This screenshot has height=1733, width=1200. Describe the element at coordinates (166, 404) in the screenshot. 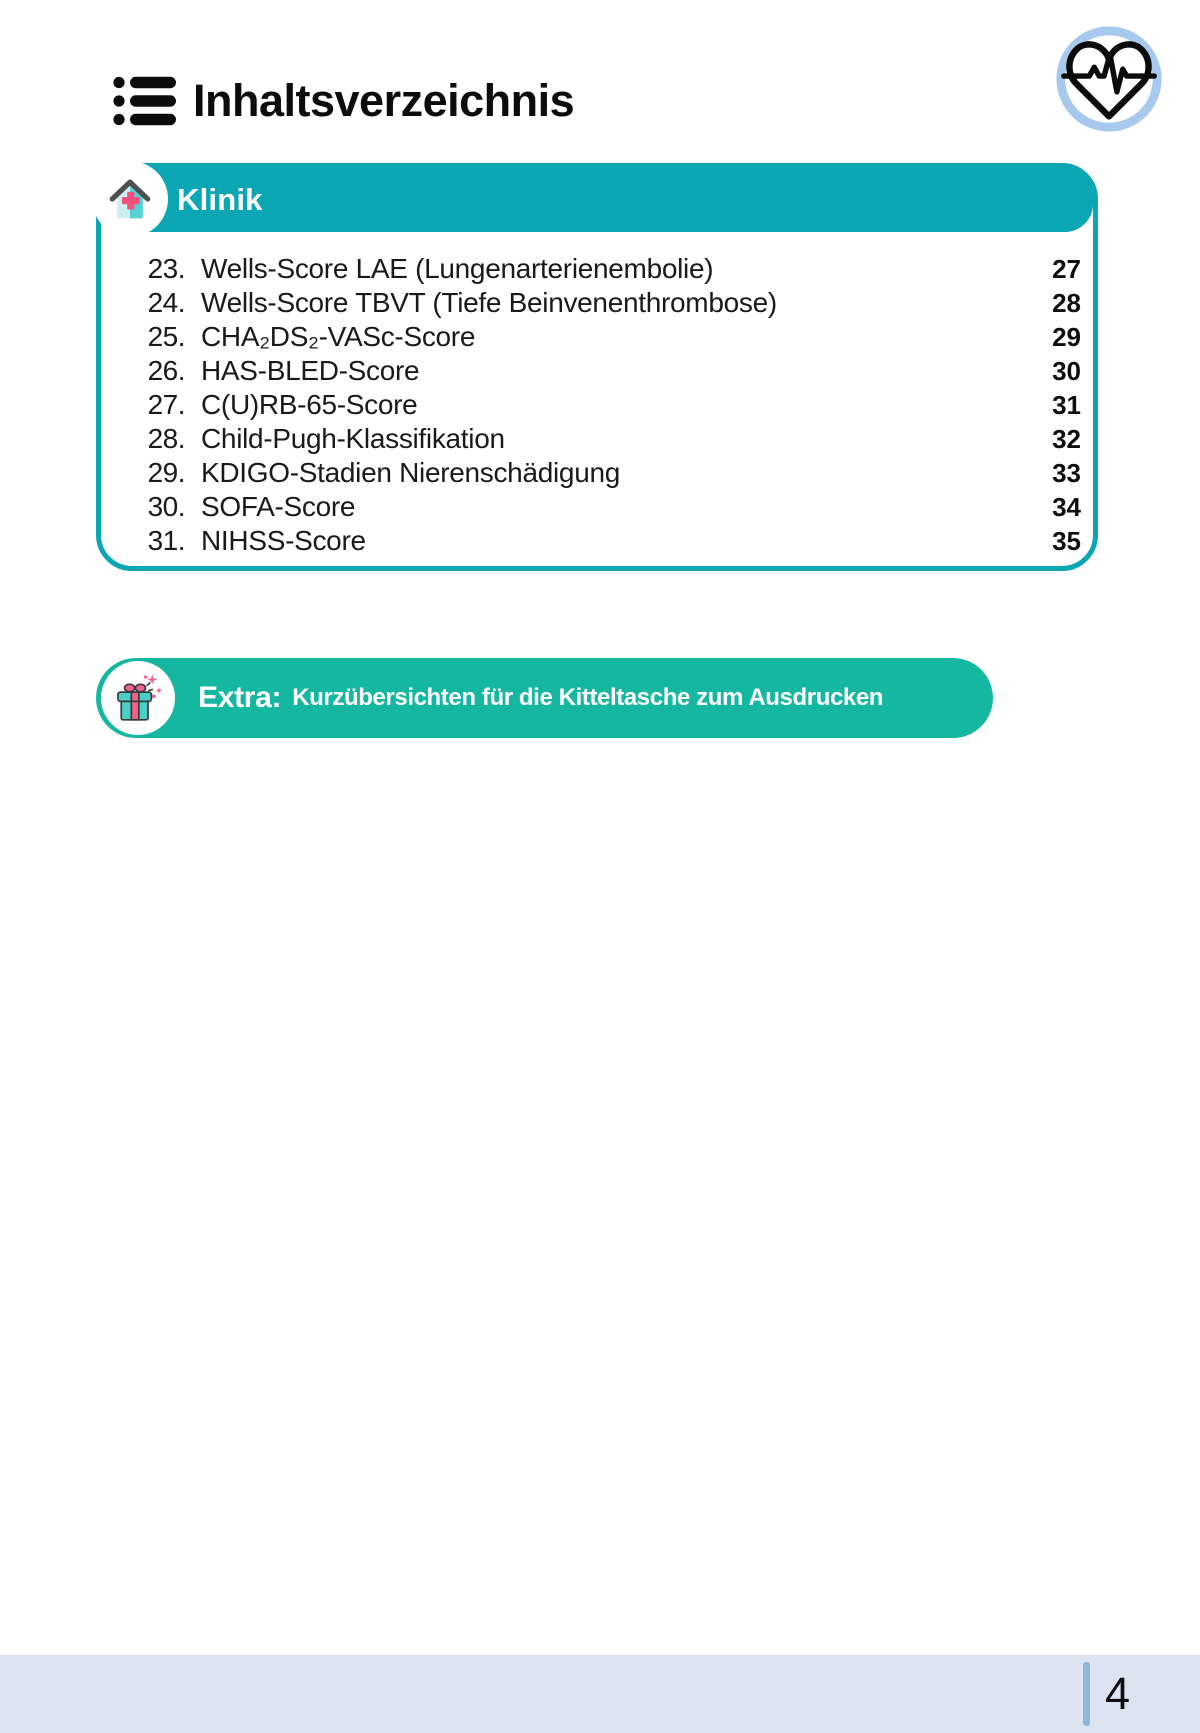

I see `toc-item-number: 27.` at that location.